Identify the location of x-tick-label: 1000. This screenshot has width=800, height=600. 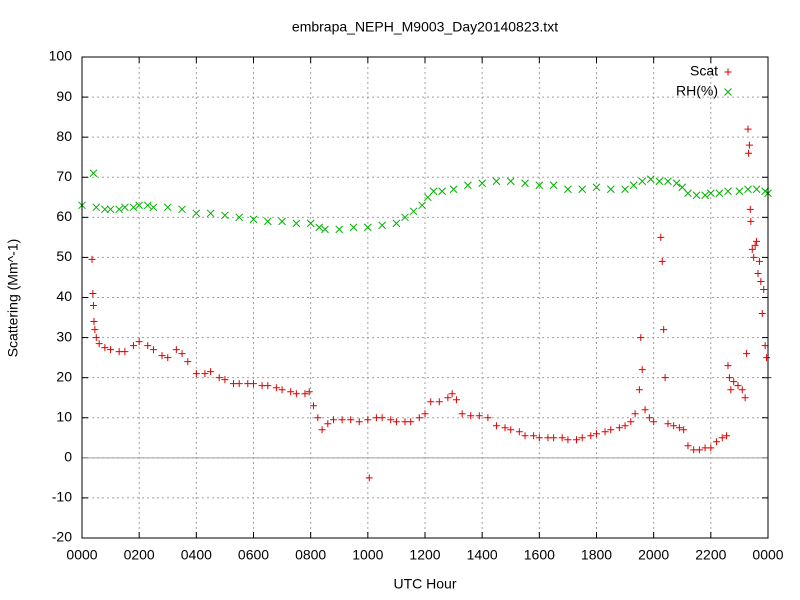
(367, 555).